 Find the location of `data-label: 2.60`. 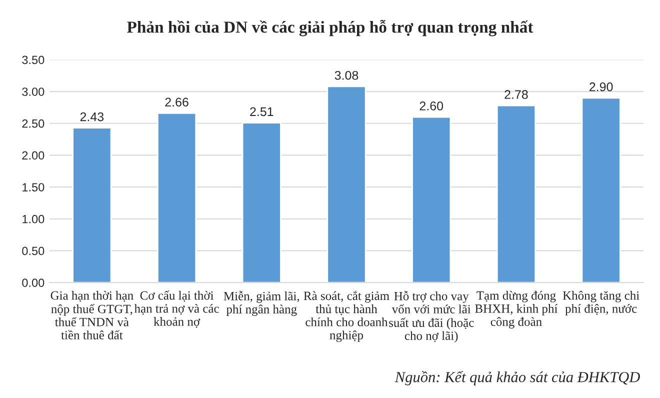

data-label: 2.60 is located at coordinates (432, 106).